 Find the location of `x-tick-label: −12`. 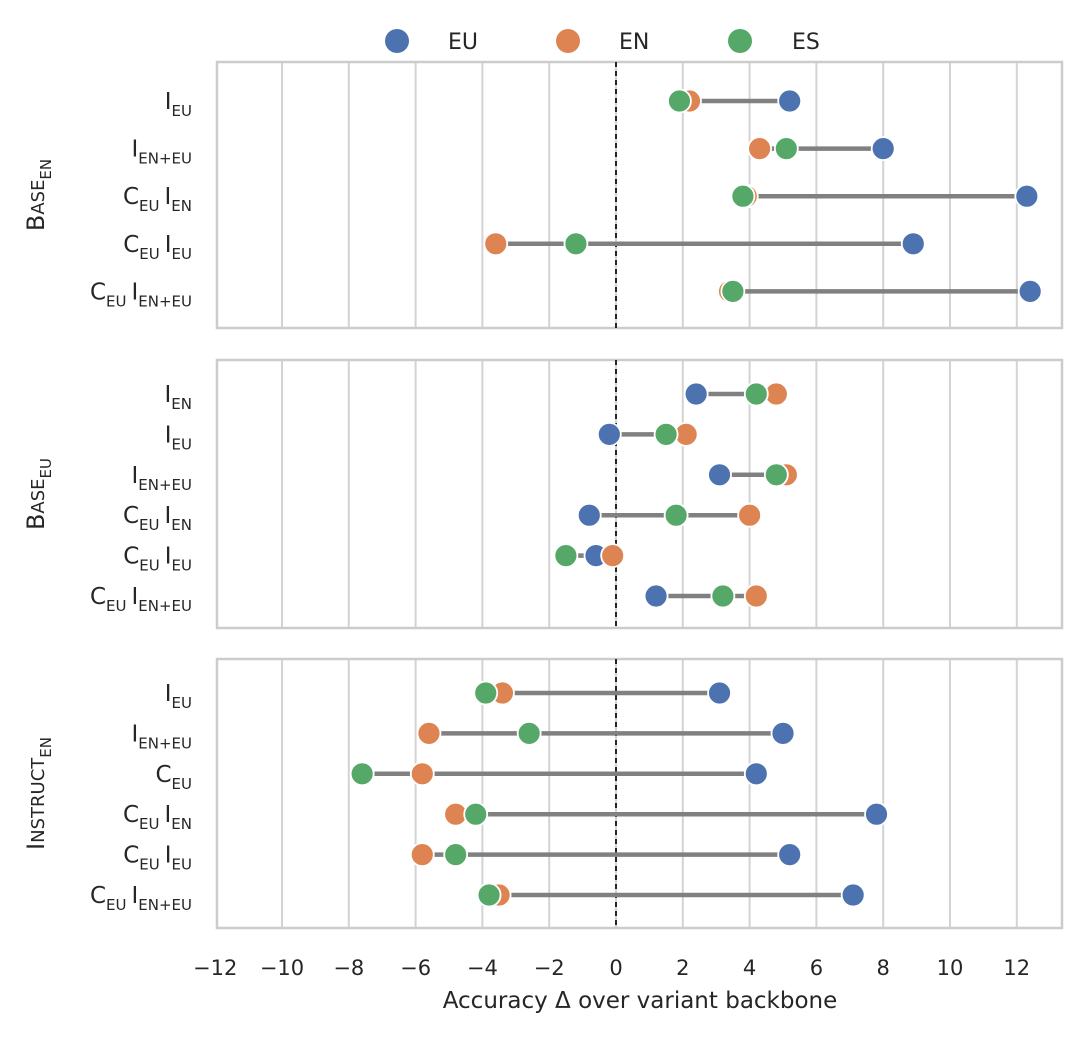

x-tick-label: −12 is located at coordinates (215, 968).